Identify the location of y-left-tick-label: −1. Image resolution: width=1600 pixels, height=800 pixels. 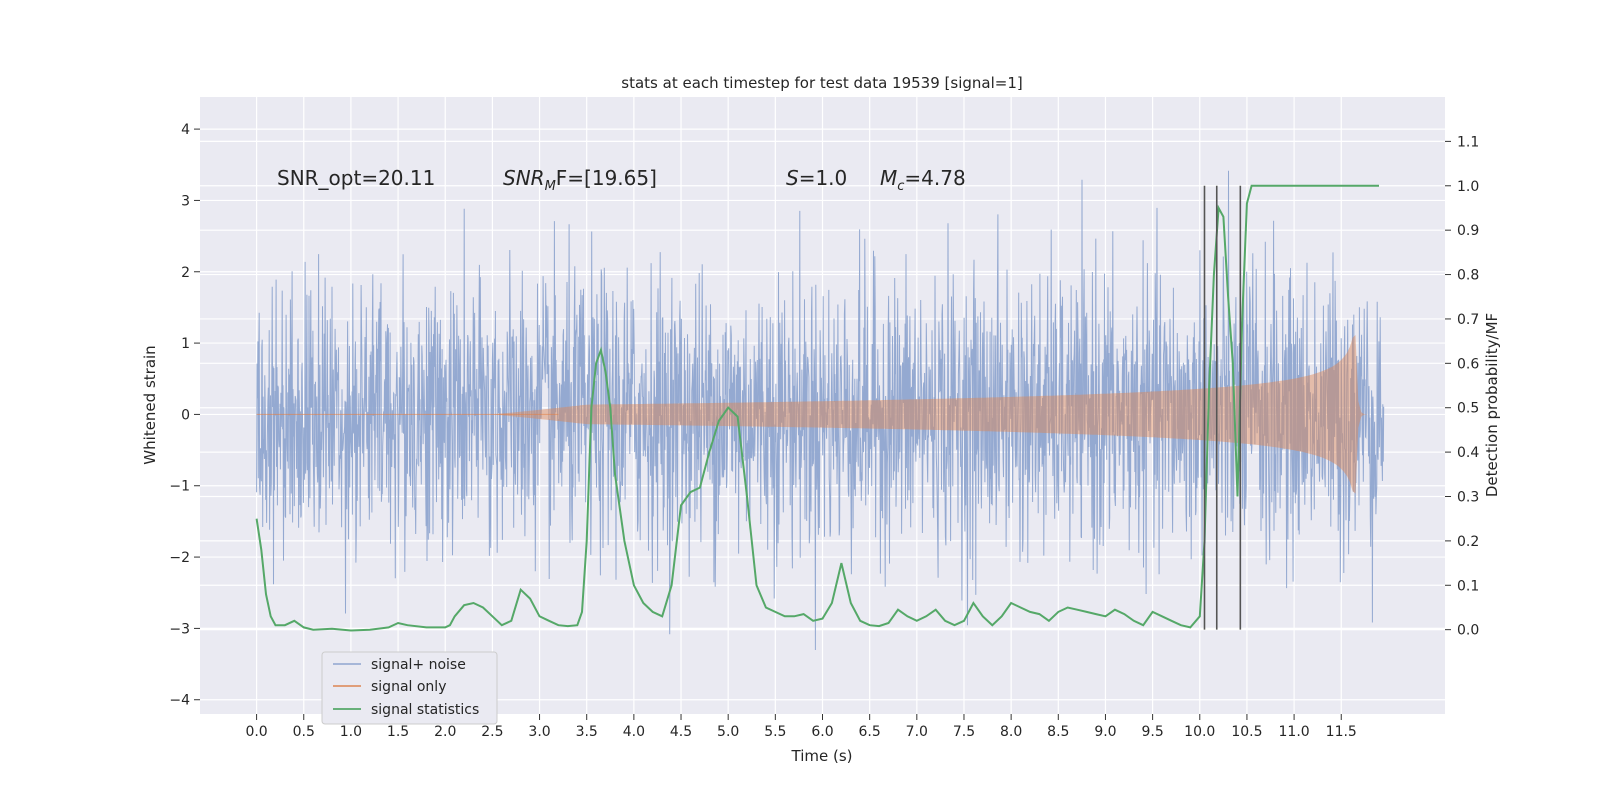
(179, 487).